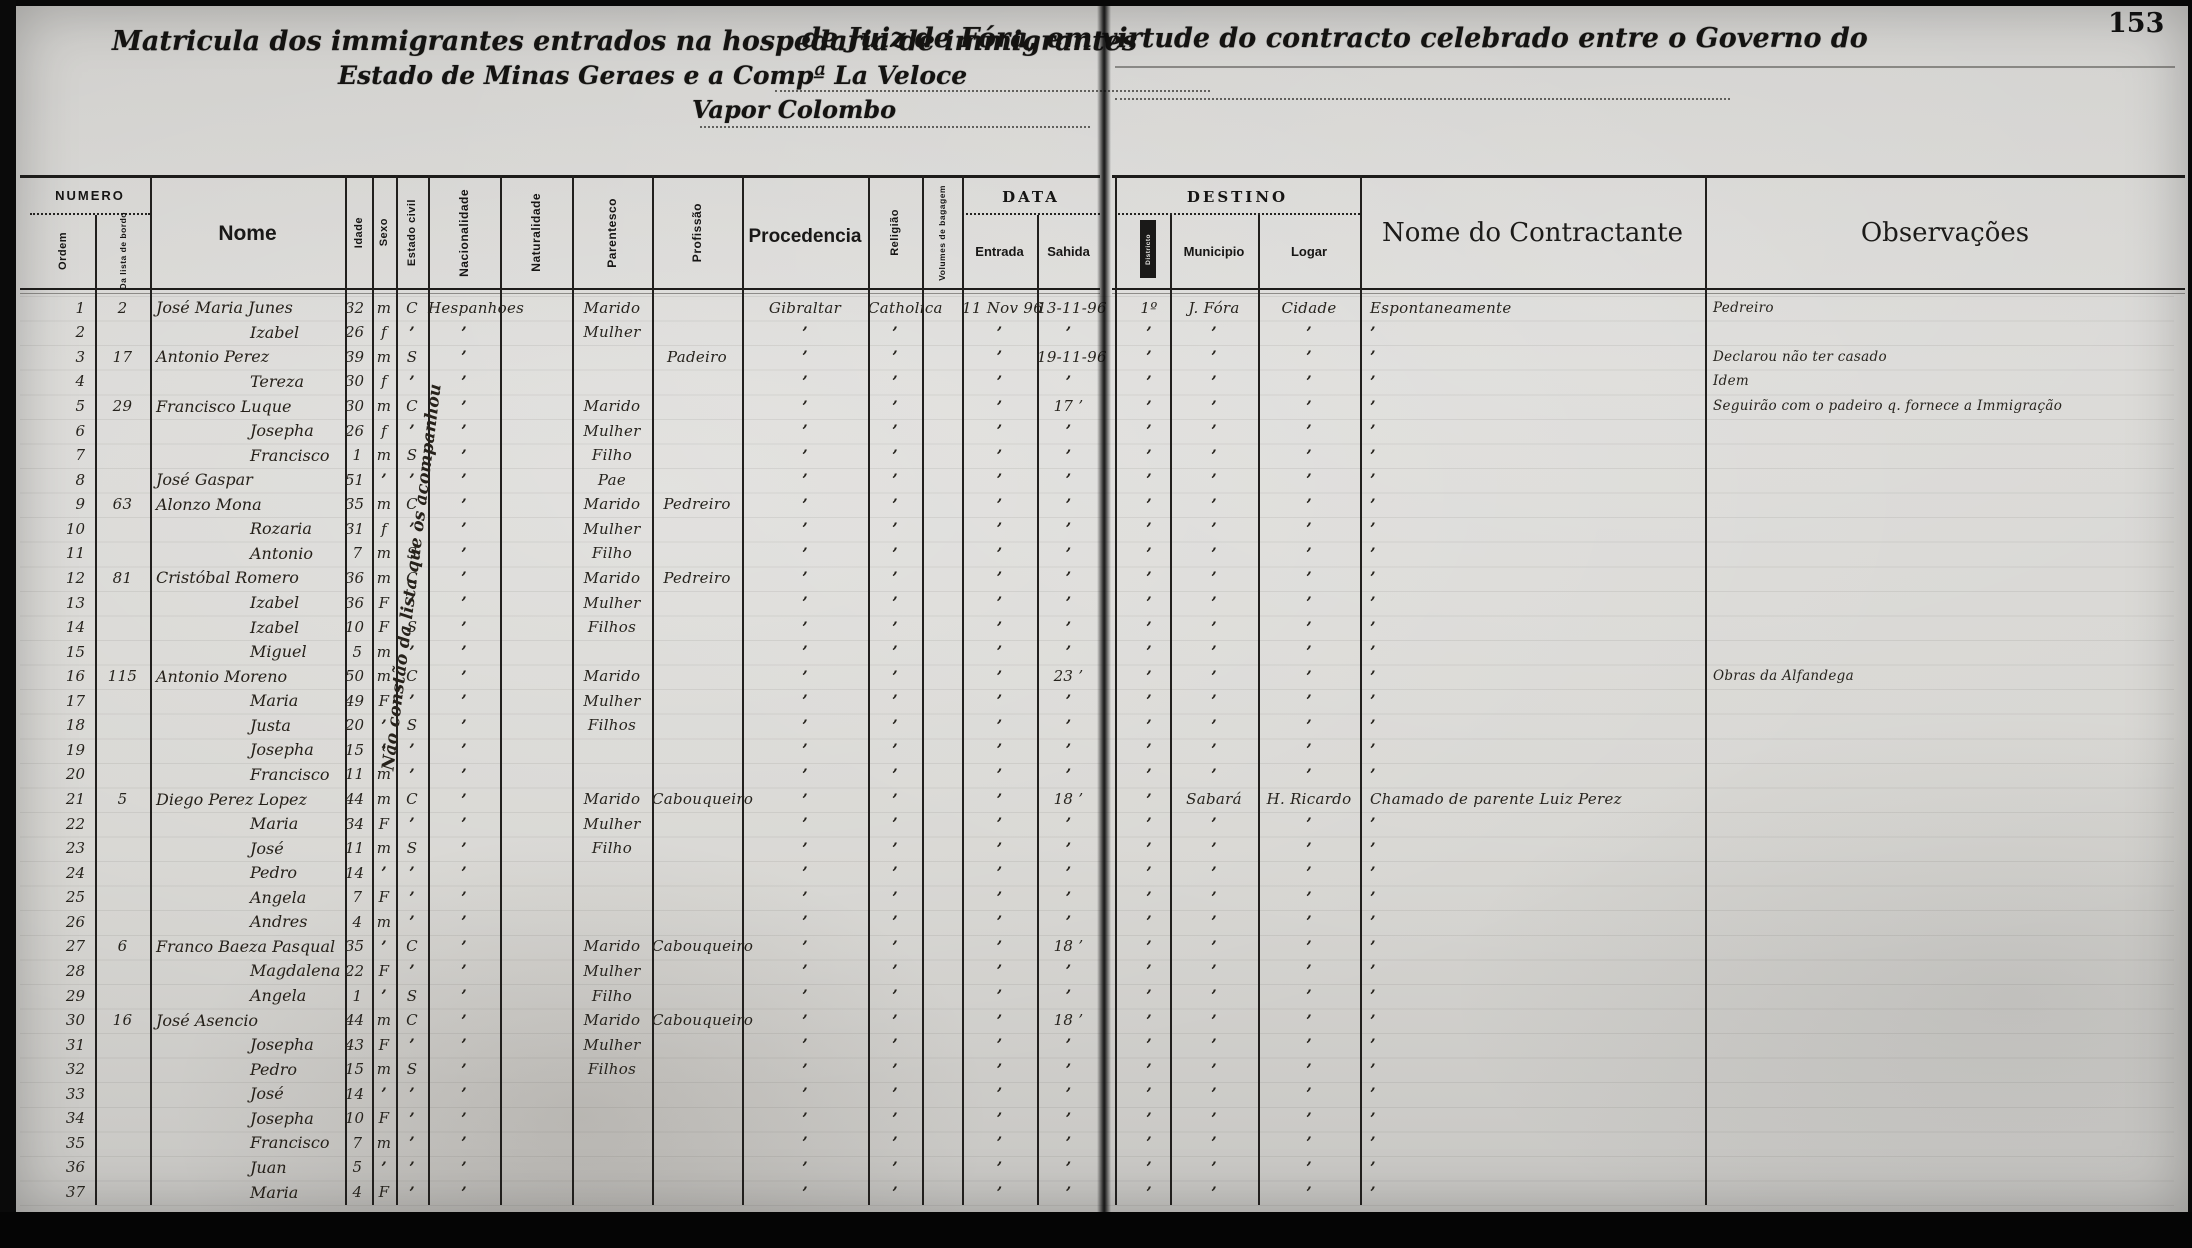 This screenshot has width=2192, height=1248. Describe the element at coordinates (612, 725) in the screenshot. I see `cell-parentesco: Filhos` at that location.